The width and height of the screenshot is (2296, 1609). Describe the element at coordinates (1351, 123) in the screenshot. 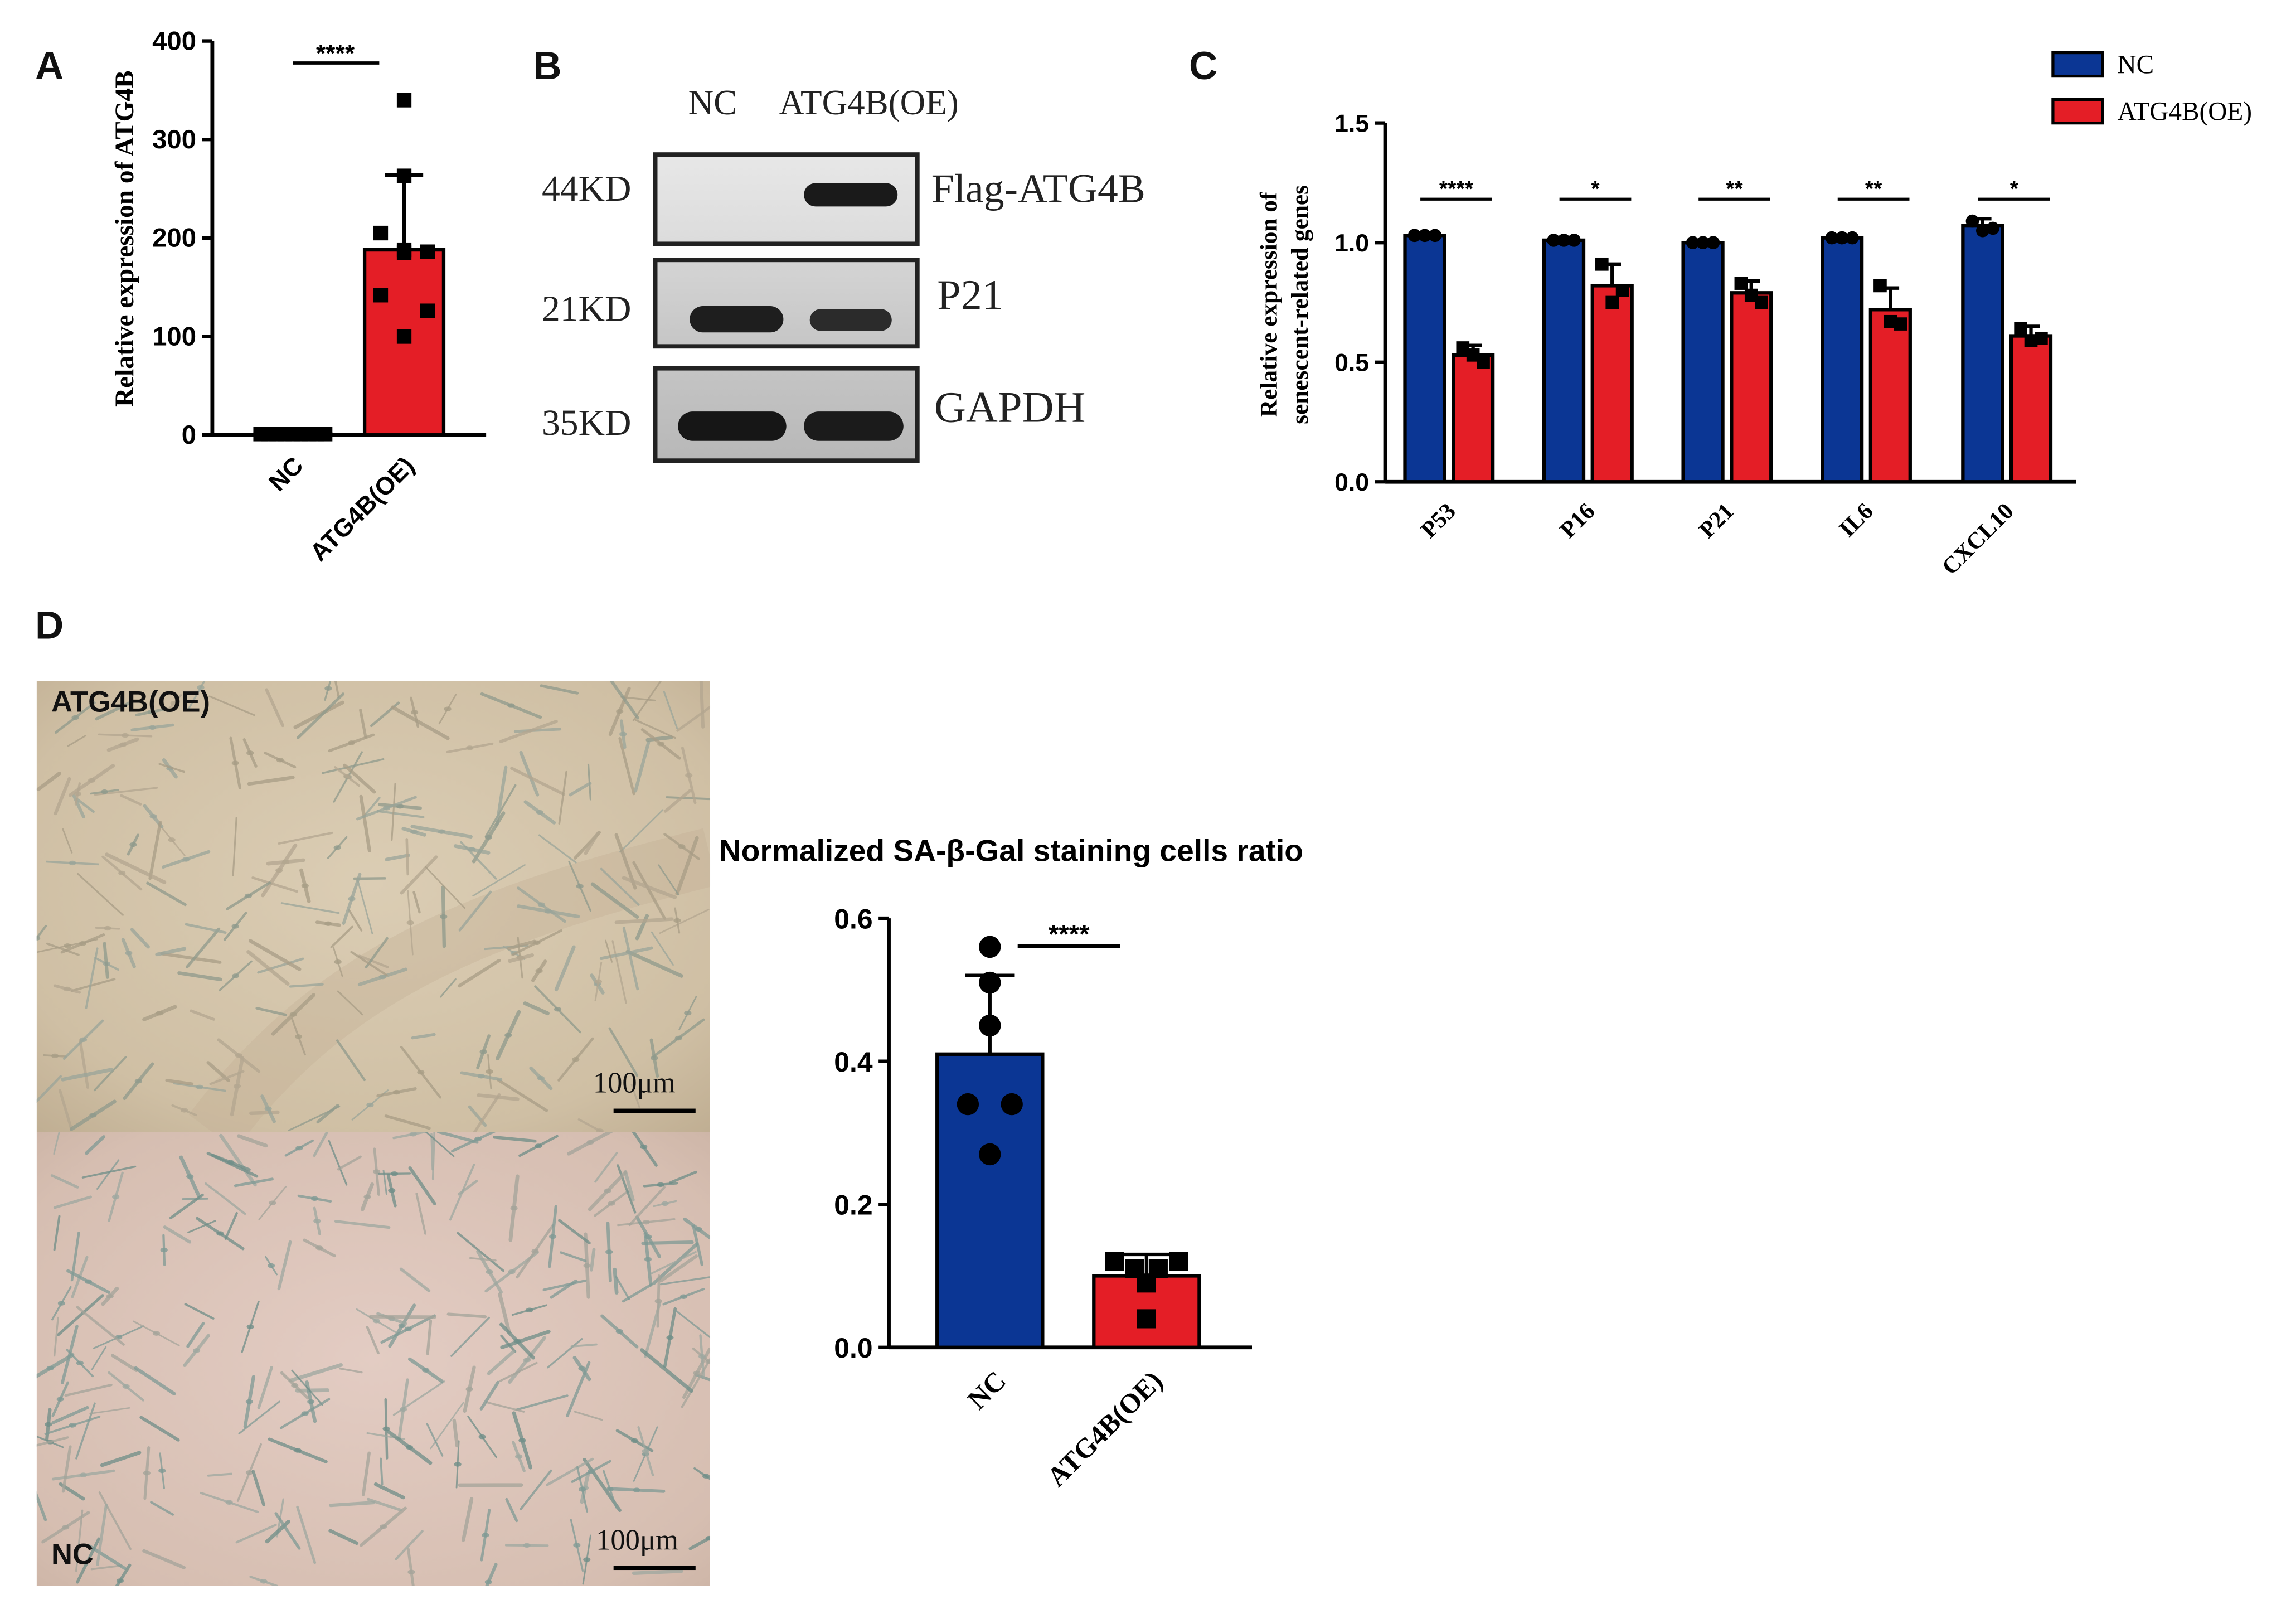

I see `y-tick-label: 1.5` at that location.